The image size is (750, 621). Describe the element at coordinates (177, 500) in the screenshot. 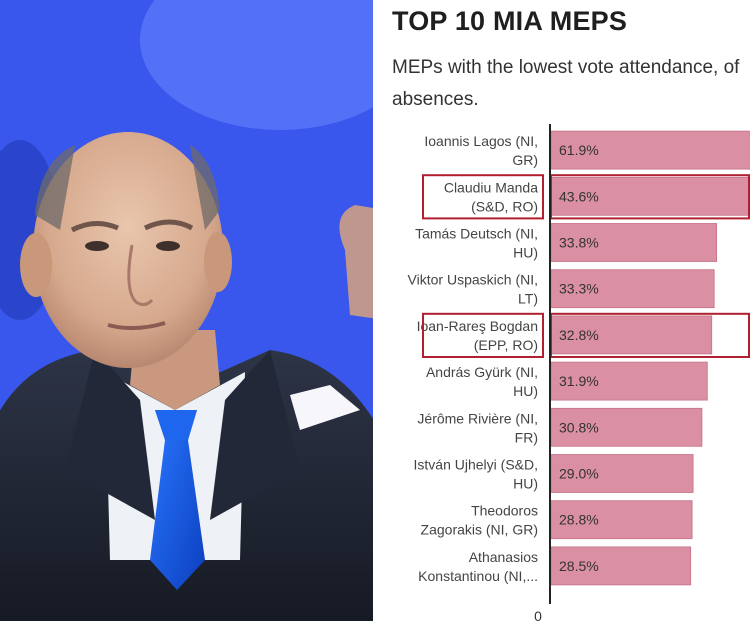

I see `tie` at that location.